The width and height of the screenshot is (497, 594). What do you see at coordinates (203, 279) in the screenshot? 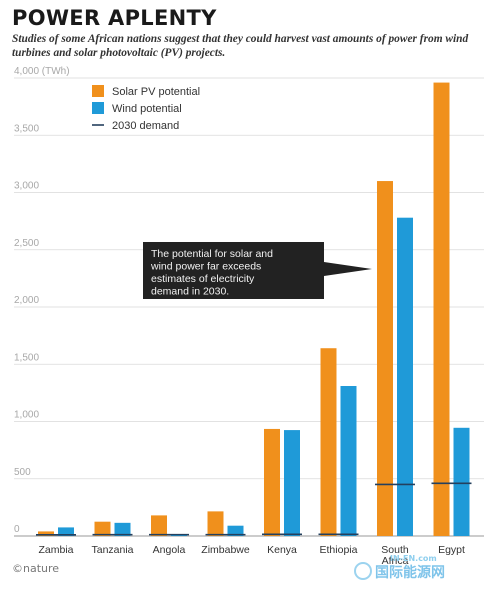
I see `annotation-text-line: estimates of electricity` at bounding box center [203, 279].